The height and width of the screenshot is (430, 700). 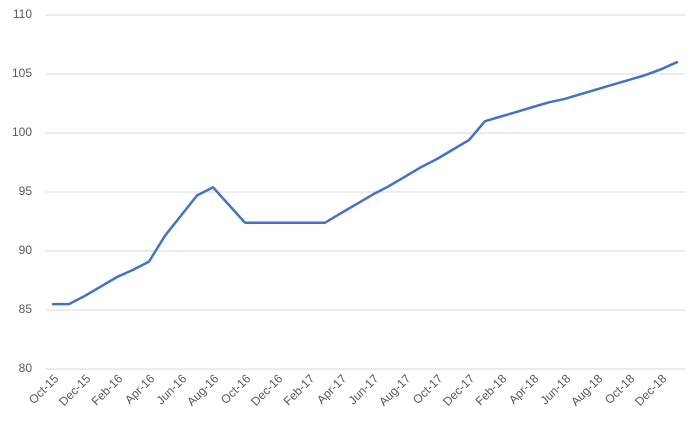 I want to click on x-tick-label: Dec-17, so click(x=458, y=389).